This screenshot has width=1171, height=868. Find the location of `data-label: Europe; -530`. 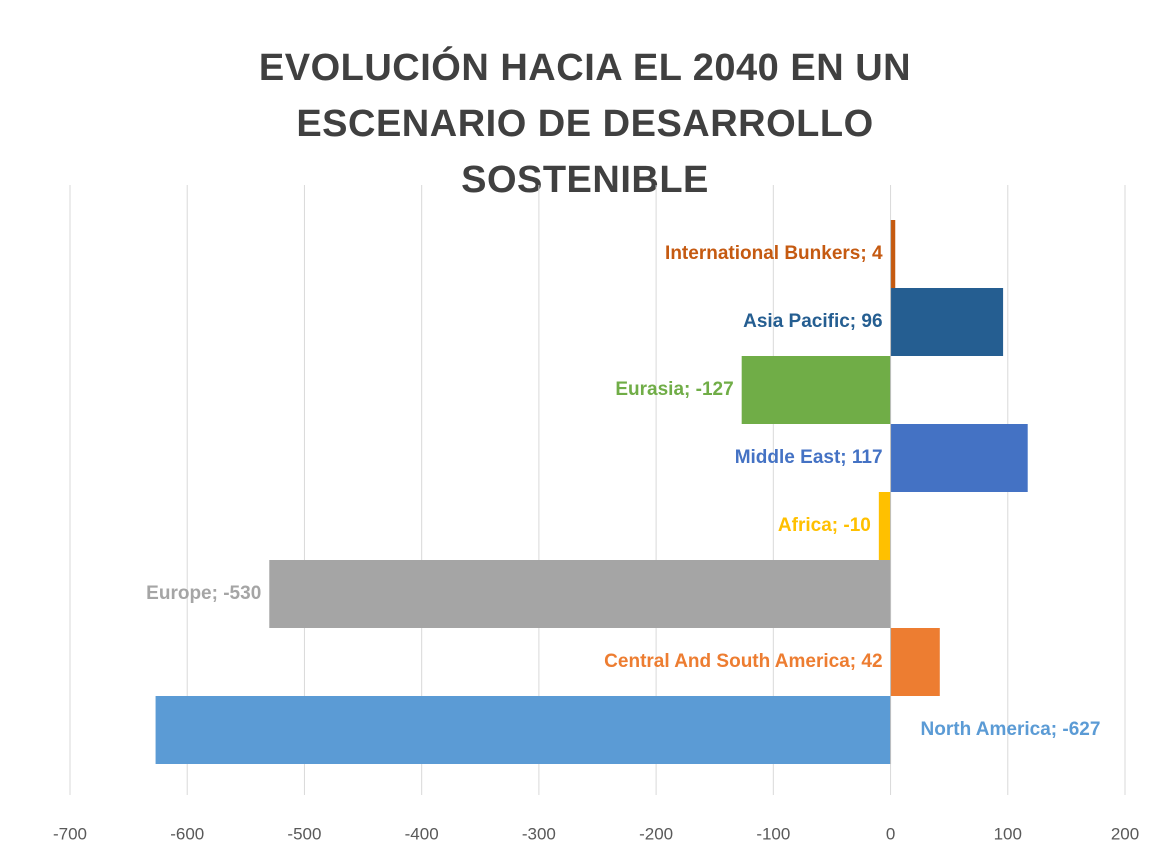

data-label: Europe; -530 is located at coordinates (203, 593).